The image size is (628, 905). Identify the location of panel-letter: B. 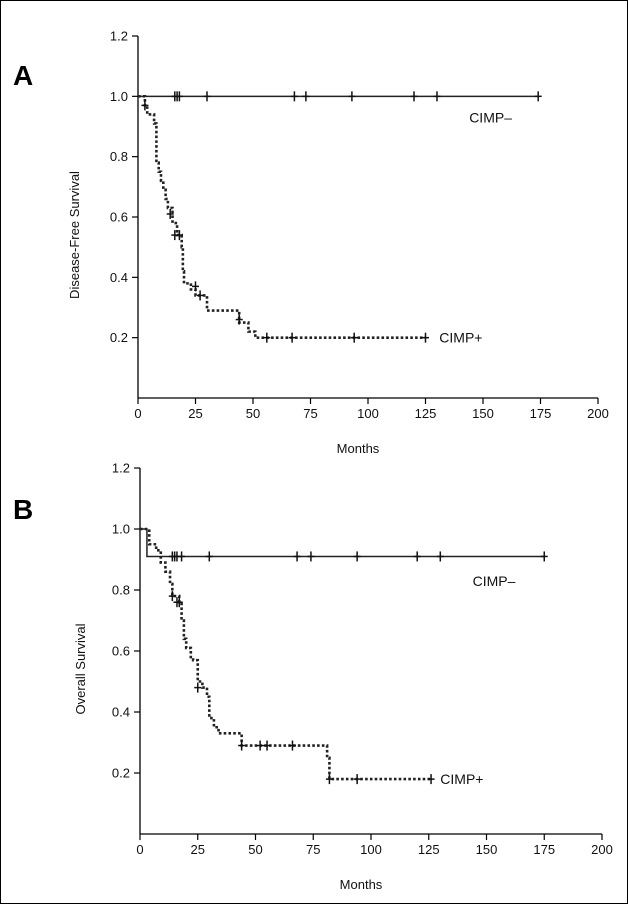
(23, 509).